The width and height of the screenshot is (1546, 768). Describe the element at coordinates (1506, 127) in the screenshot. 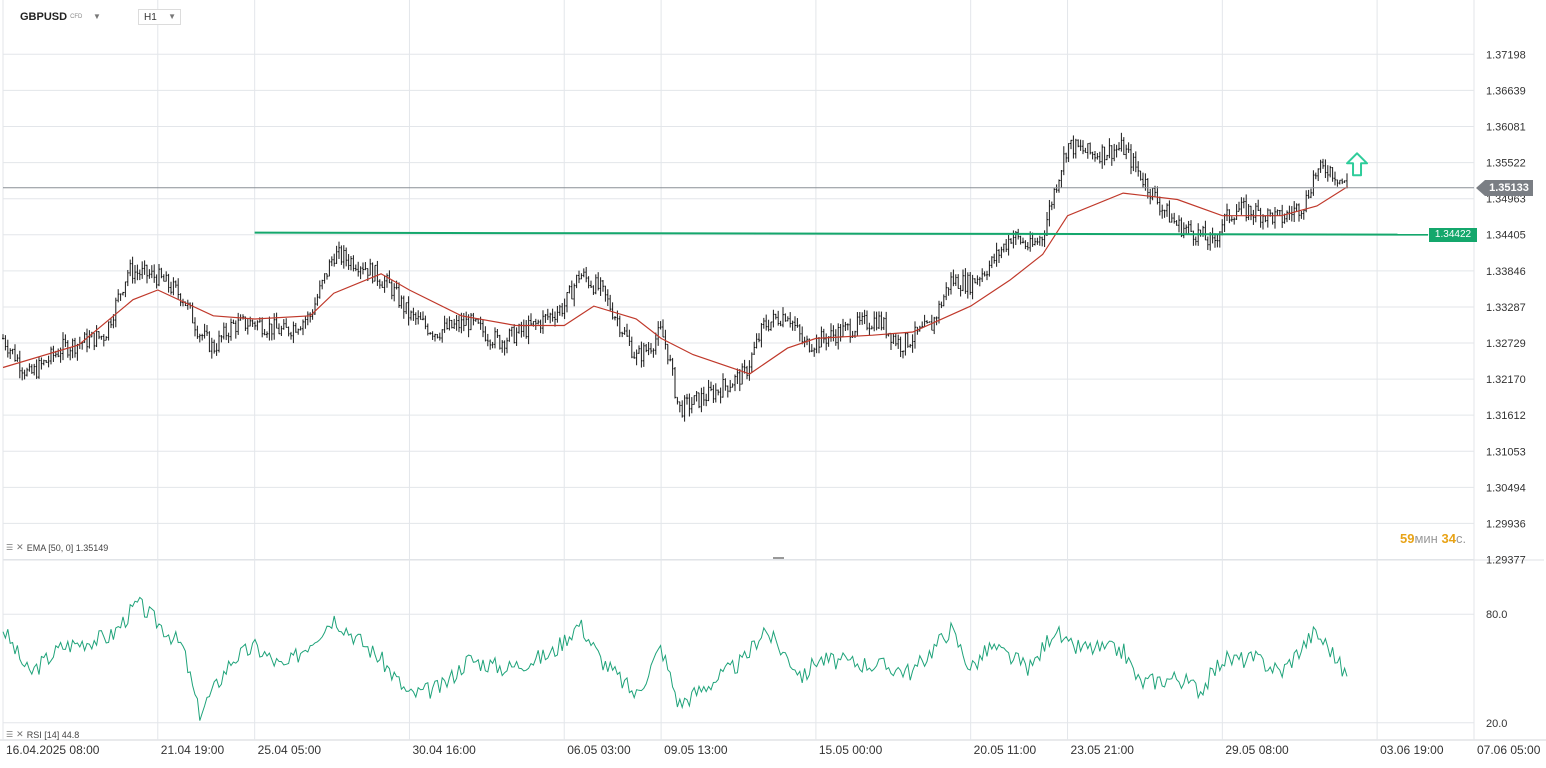

I see `price-axis-label: 1.36081` at that location.